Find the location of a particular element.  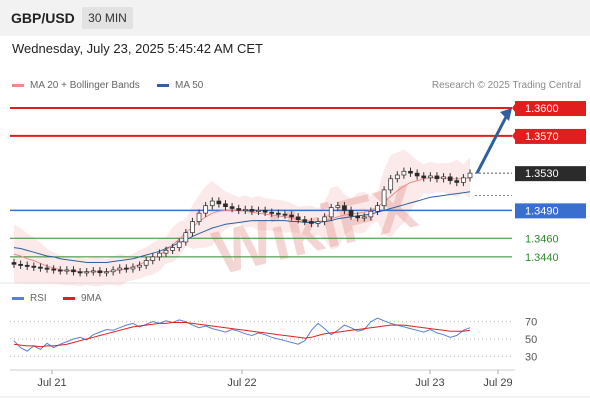

symbol-label: GBP/USD is located at coordinates (43, 18).